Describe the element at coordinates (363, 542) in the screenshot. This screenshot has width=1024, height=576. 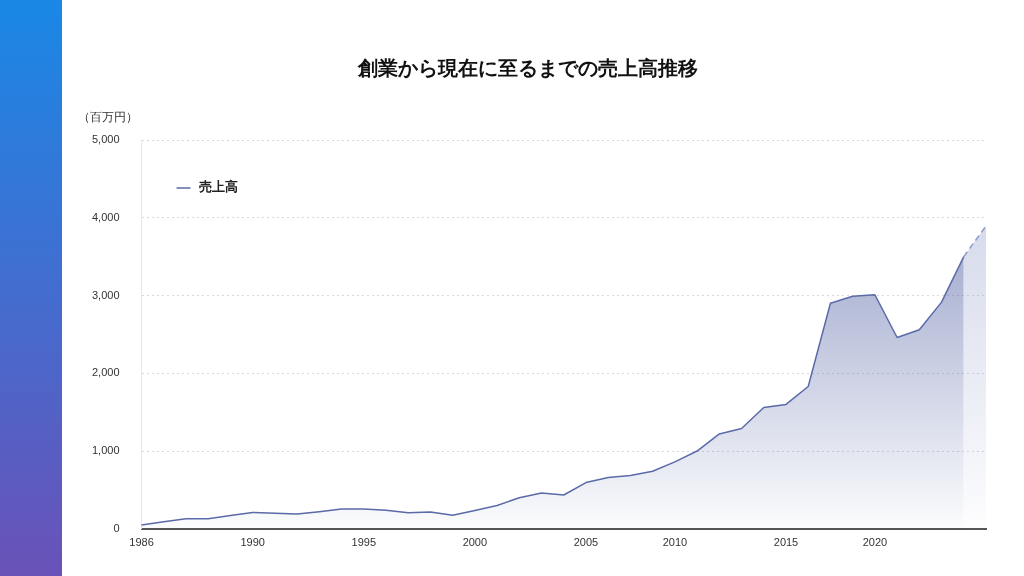
I see `x-tick-label: 1995` at that location.